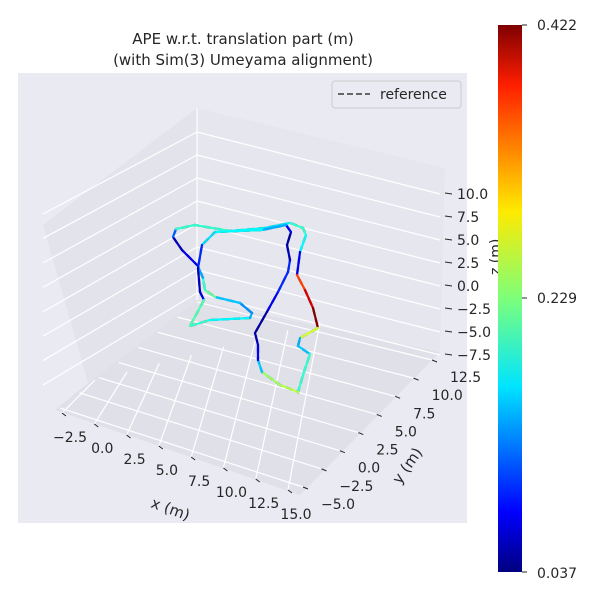 This screenshot has width=600, height=604. What do you see at coordinates (406, 432) in the screenshot?
I see `y-tick-label: 5.0` at bounding box center [406, 432].